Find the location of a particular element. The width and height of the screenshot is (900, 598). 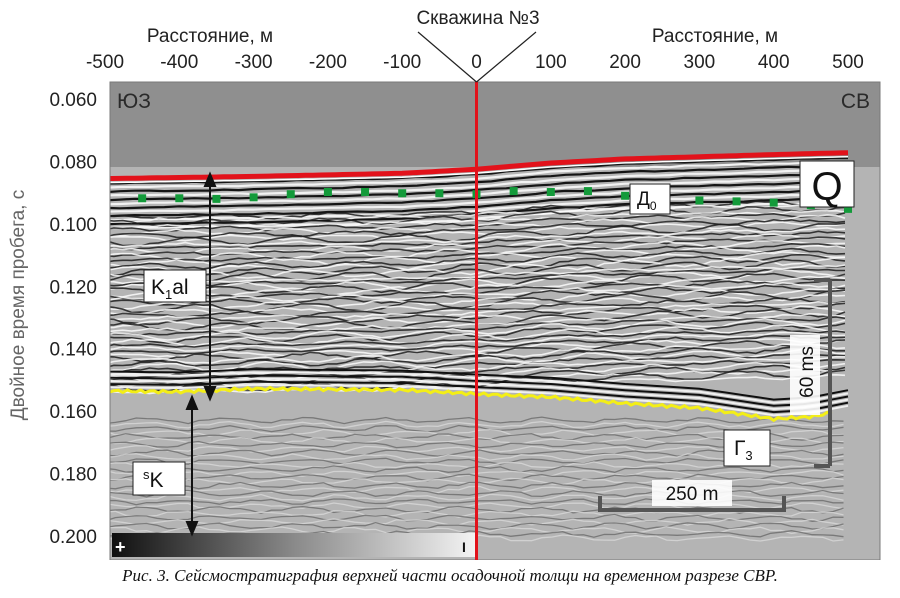

g3-subscript: 3 is located at coordinates (748, 455).